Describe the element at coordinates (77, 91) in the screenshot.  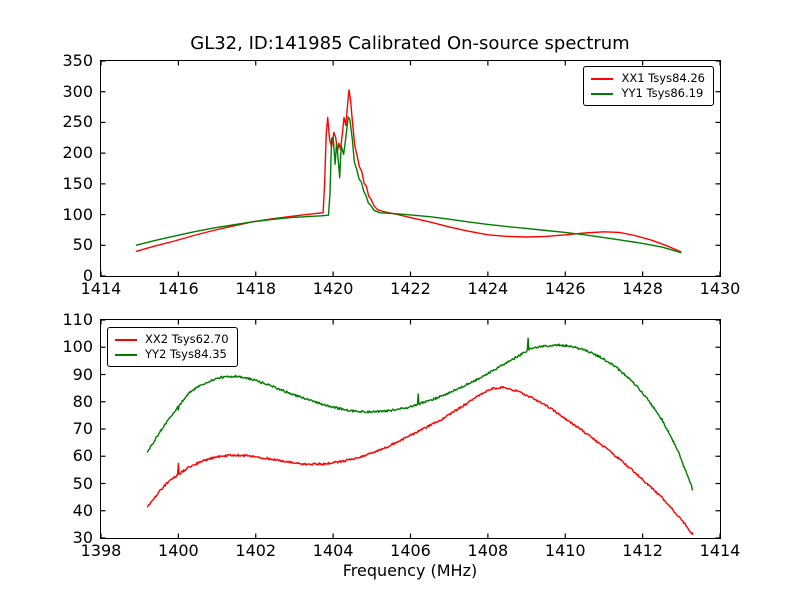
I see `y-tick-label: 300` at that location.